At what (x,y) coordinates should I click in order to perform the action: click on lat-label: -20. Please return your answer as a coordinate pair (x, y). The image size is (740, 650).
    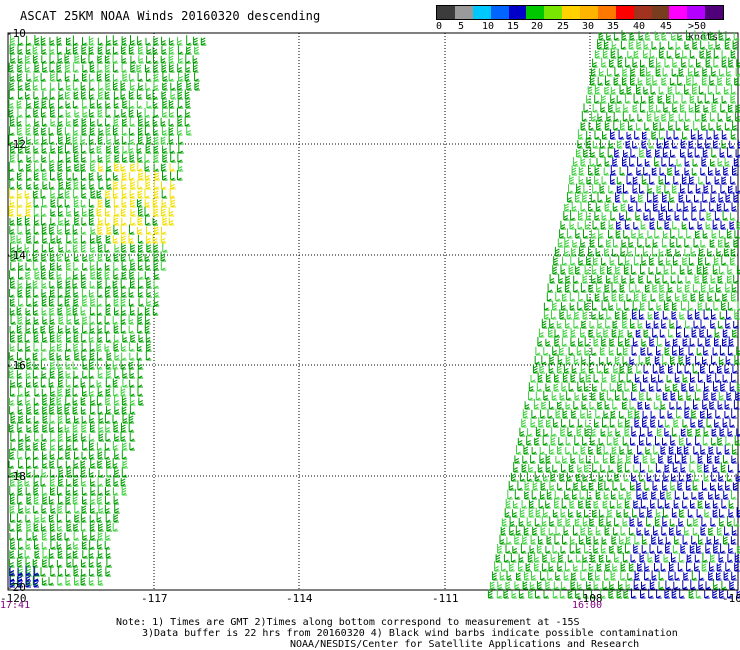
    Looking at the image, I should click on (16, 587).